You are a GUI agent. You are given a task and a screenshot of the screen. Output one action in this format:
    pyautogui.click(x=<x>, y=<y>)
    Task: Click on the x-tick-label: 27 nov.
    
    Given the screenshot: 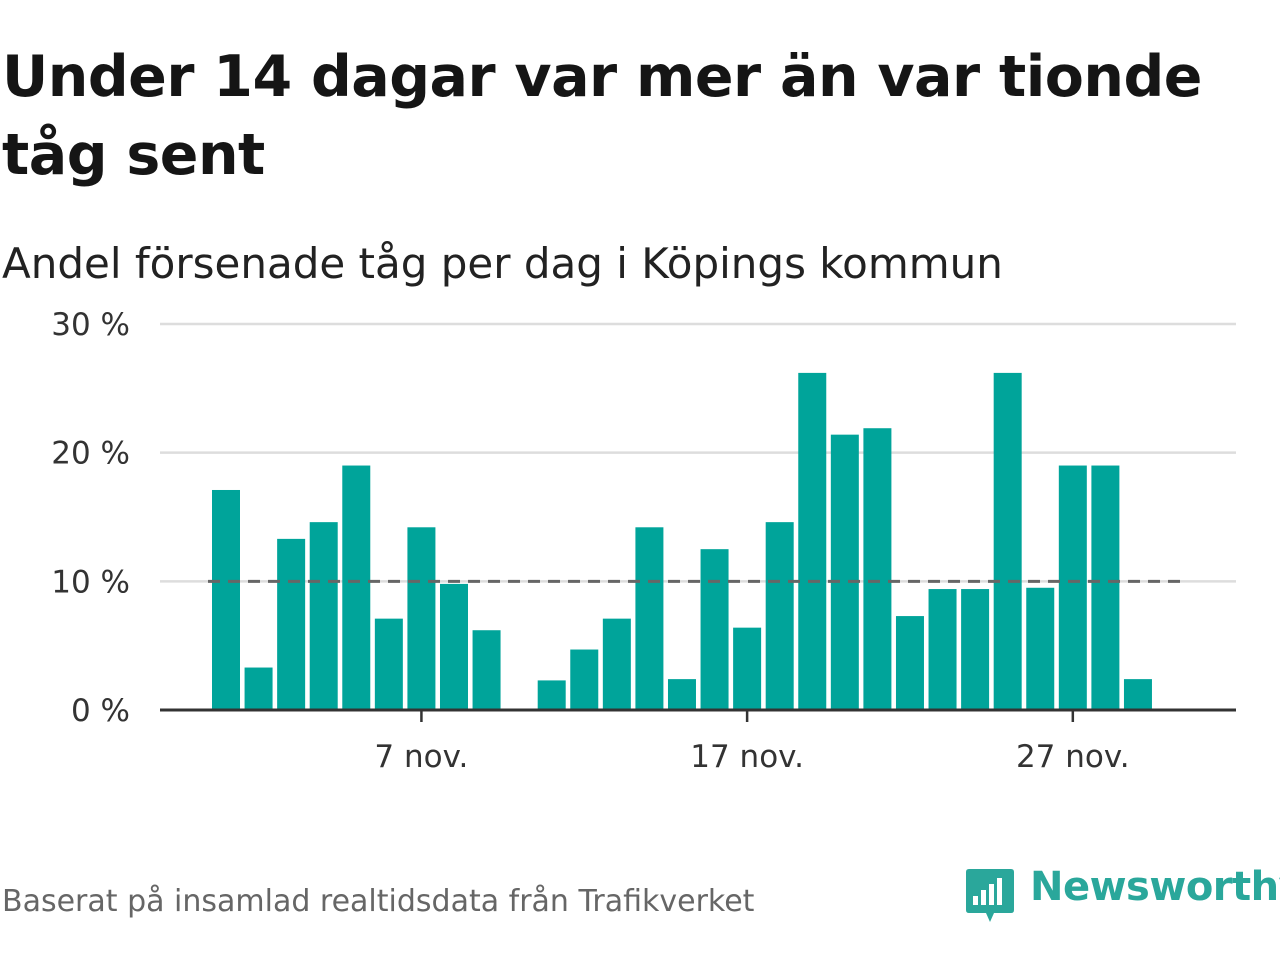 What is the action you would take?
    pyautogui.click(x=1073, y=757)
    